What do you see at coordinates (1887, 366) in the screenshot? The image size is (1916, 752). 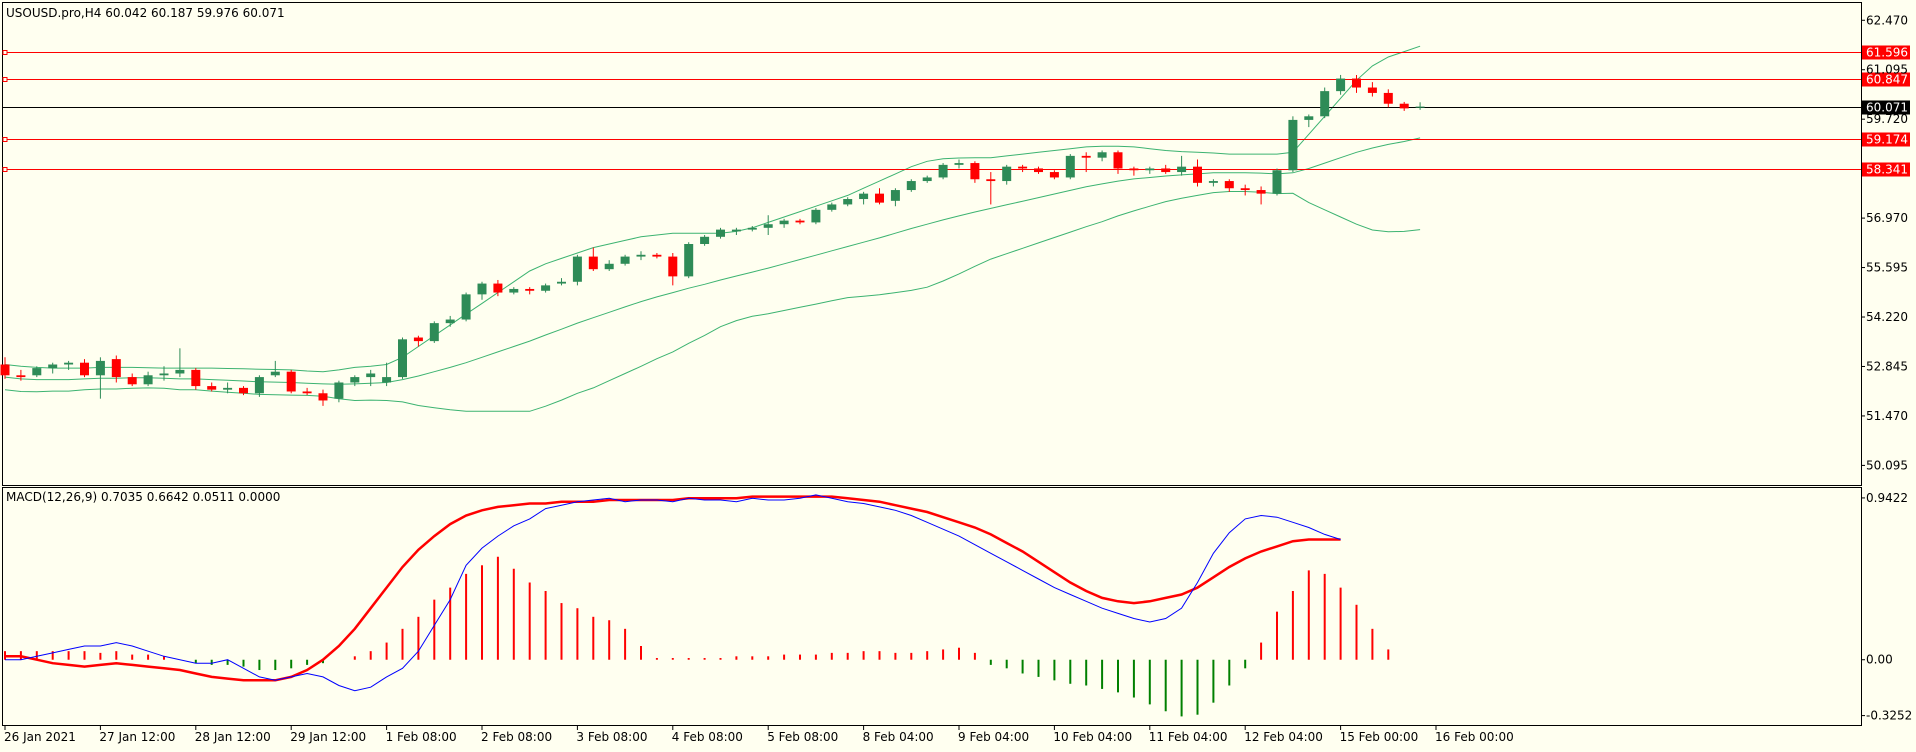 I see `price-tick-label: 52.845` at bounding box center [1887, 366].